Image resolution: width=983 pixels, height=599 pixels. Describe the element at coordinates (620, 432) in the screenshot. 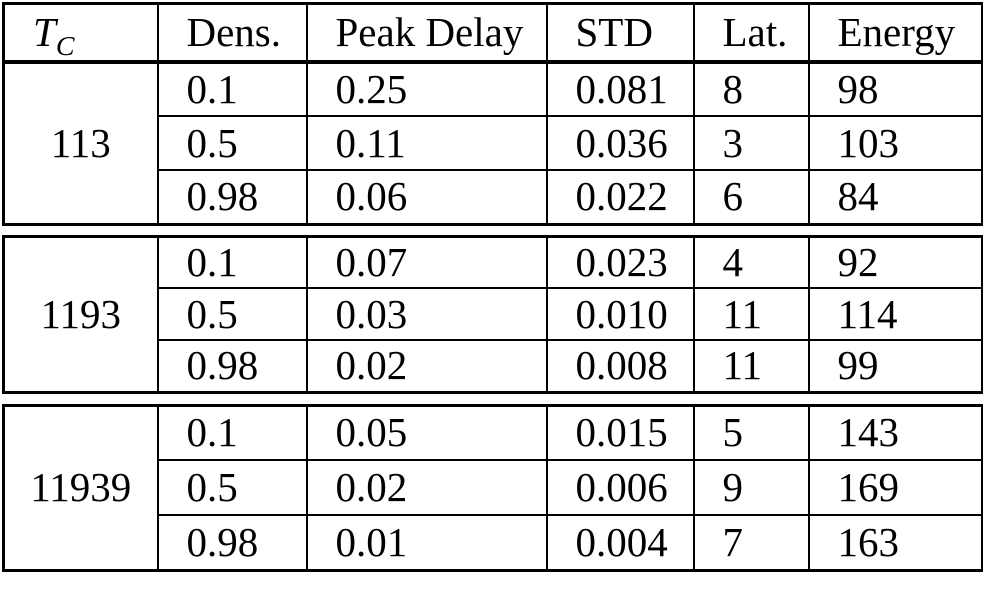

I see `cell-std: 0.015` at that location.